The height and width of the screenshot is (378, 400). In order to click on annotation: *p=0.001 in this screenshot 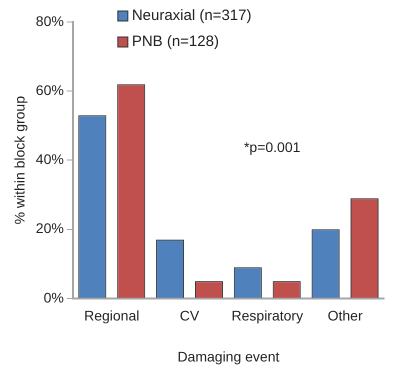, I will do `click(272, 146)`.